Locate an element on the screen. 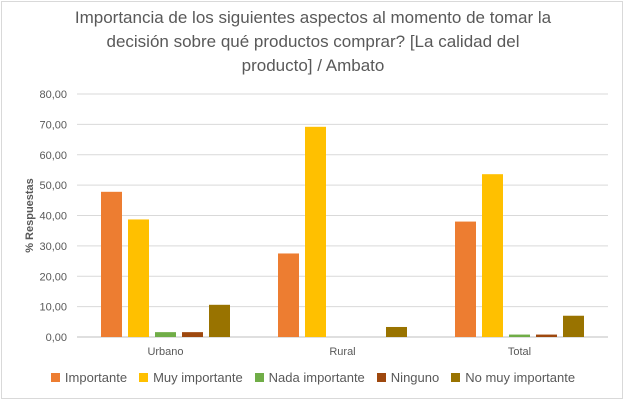 The image size is (626, 402). legend-label: No muy importante is located at coordinates (520, 377).